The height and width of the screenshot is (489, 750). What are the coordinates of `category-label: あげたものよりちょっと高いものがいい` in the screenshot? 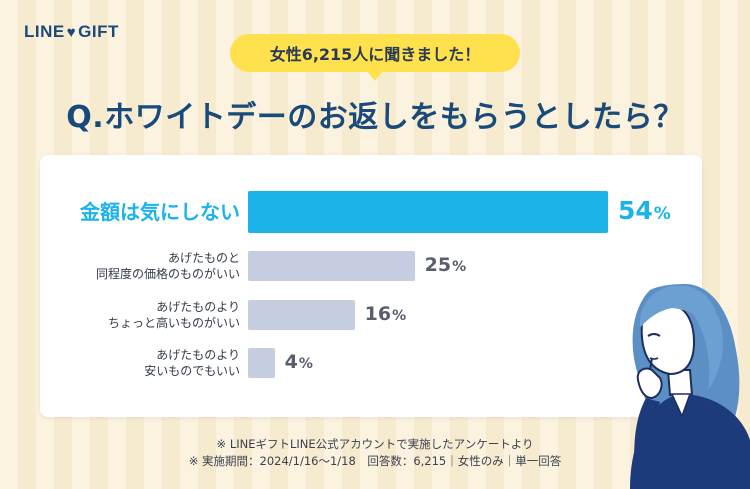 It's located at (174, 315).